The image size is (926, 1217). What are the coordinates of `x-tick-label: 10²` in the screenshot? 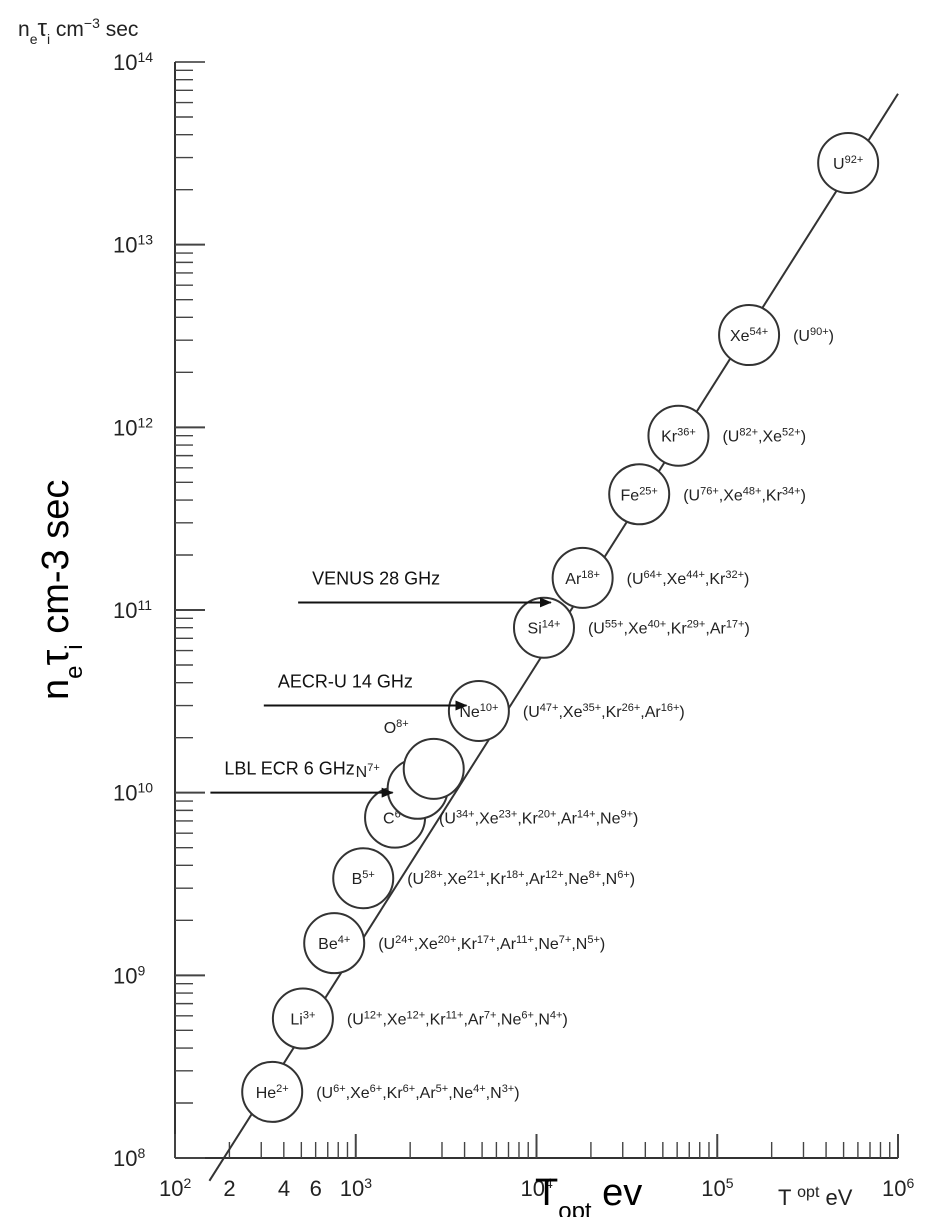 It's located at (175, 1188).